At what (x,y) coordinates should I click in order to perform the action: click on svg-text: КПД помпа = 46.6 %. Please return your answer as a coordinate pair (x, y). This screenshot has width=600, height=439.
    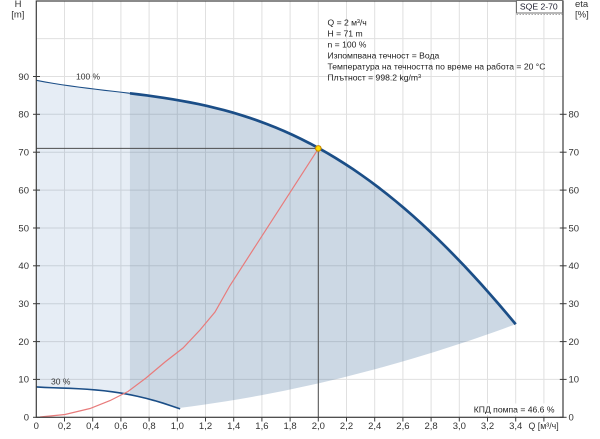
    Looking at the image, I should click on (514, 410).